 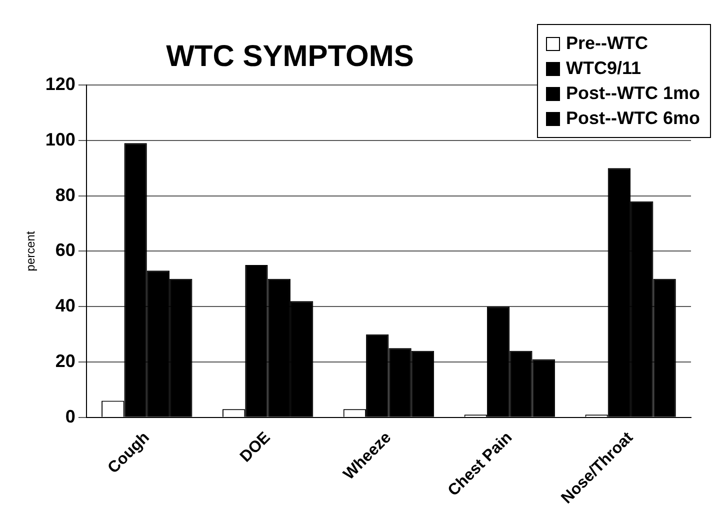 I want to click on y-tick-label: 120, so click(x=60, y=84).